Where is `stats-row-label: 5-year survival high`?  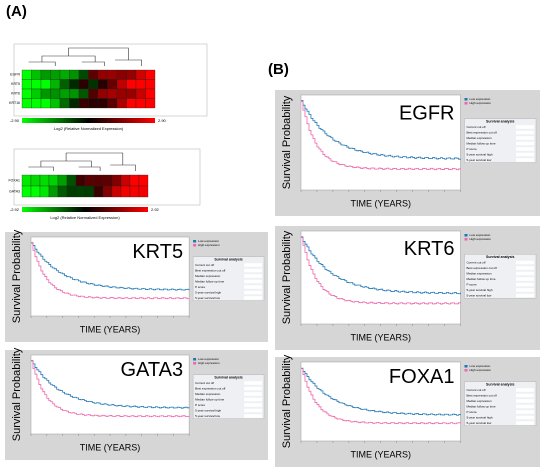 stats-row-label: 5-year survival high is located at coordinates (208, 292).